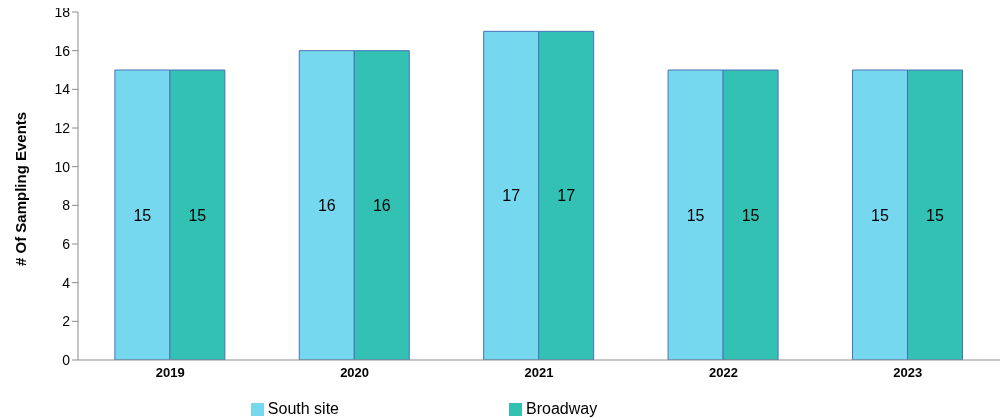 Image resolution: width=1002 pixels, height=418 pixels. What do you see at coordinates (170, 373) in the screenshot?
I see `x-tick-label: 2019` at bounding box center [170, 373].